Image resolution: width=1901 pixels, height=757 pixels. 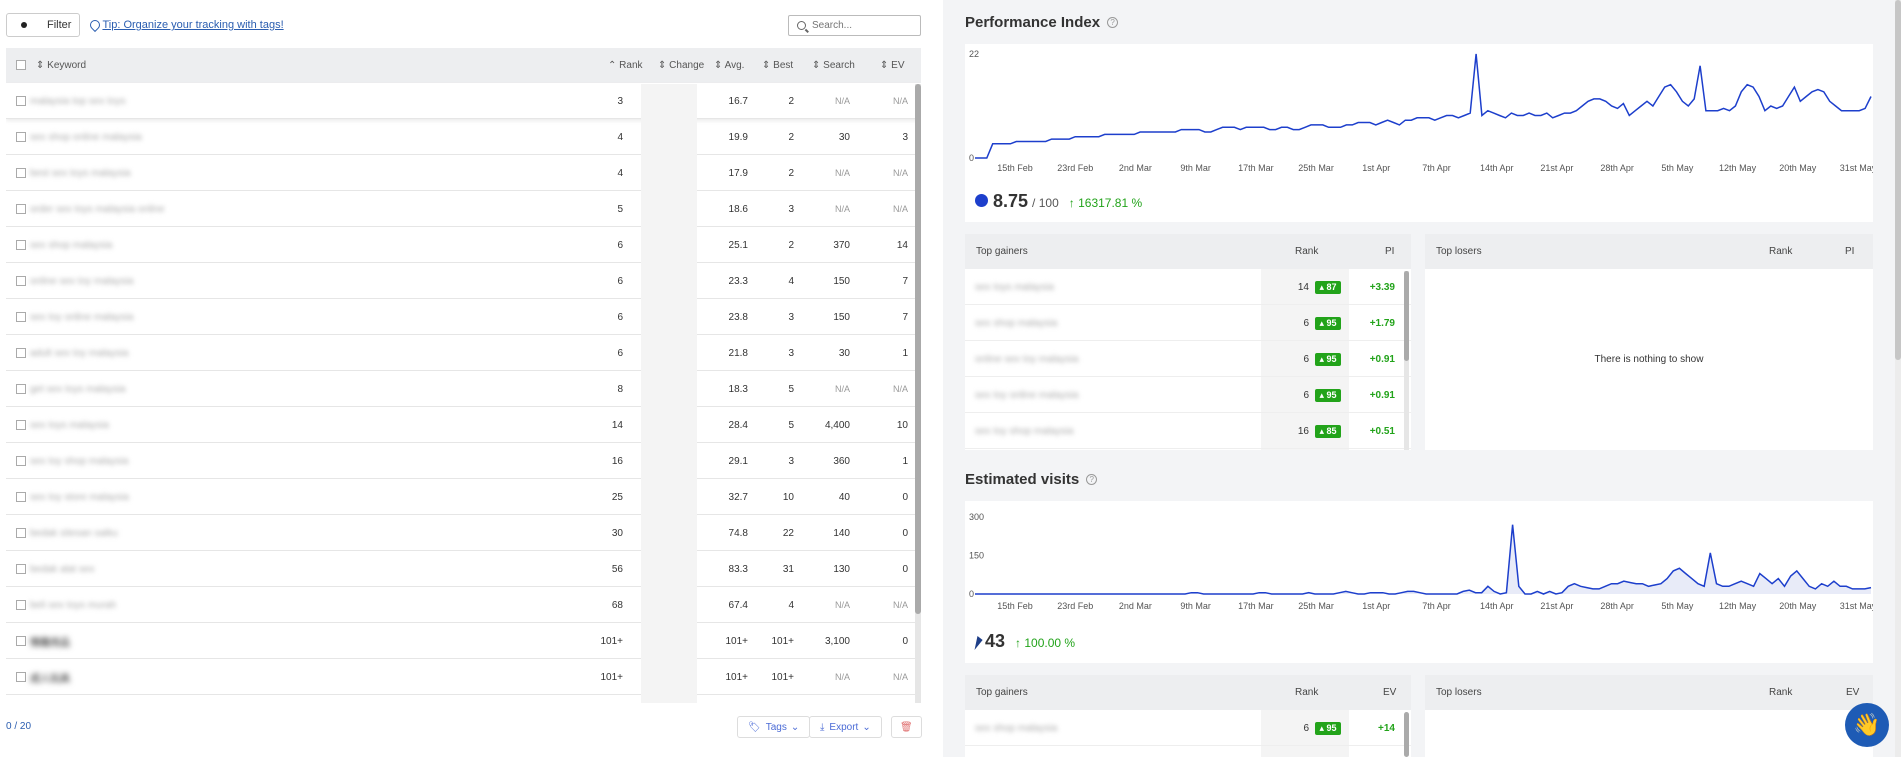 What do you see at coordinates (1303, 287) in the screenshot?
I see `rank-value: 14` at bounding box center [1303, 287].